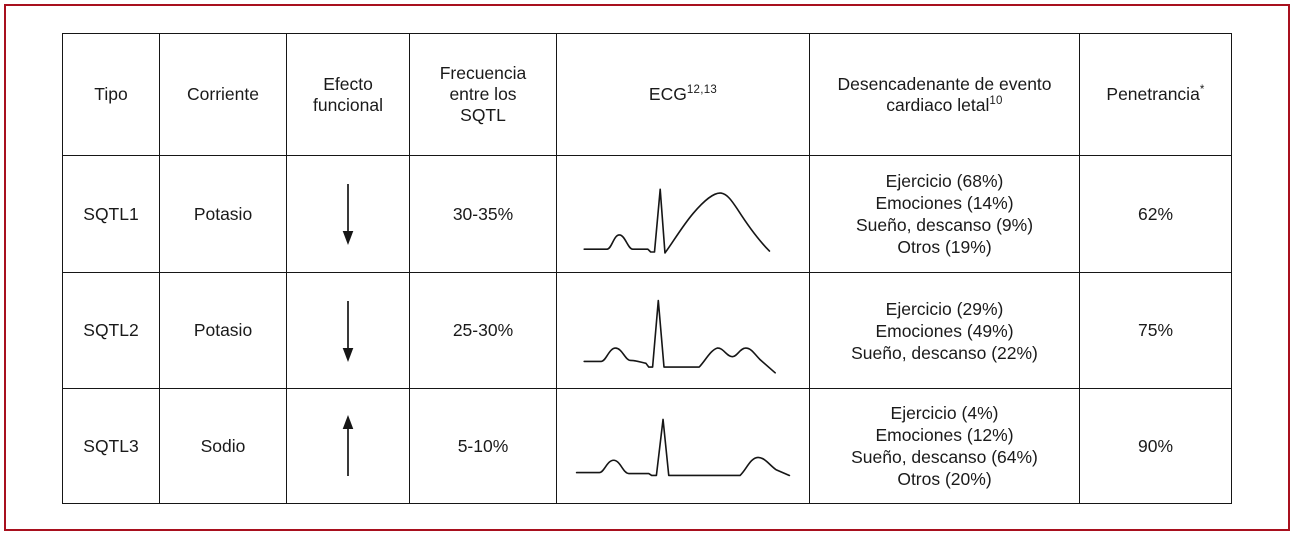  I want to click on cell-tipo: SQTL3, so click(111, 446).